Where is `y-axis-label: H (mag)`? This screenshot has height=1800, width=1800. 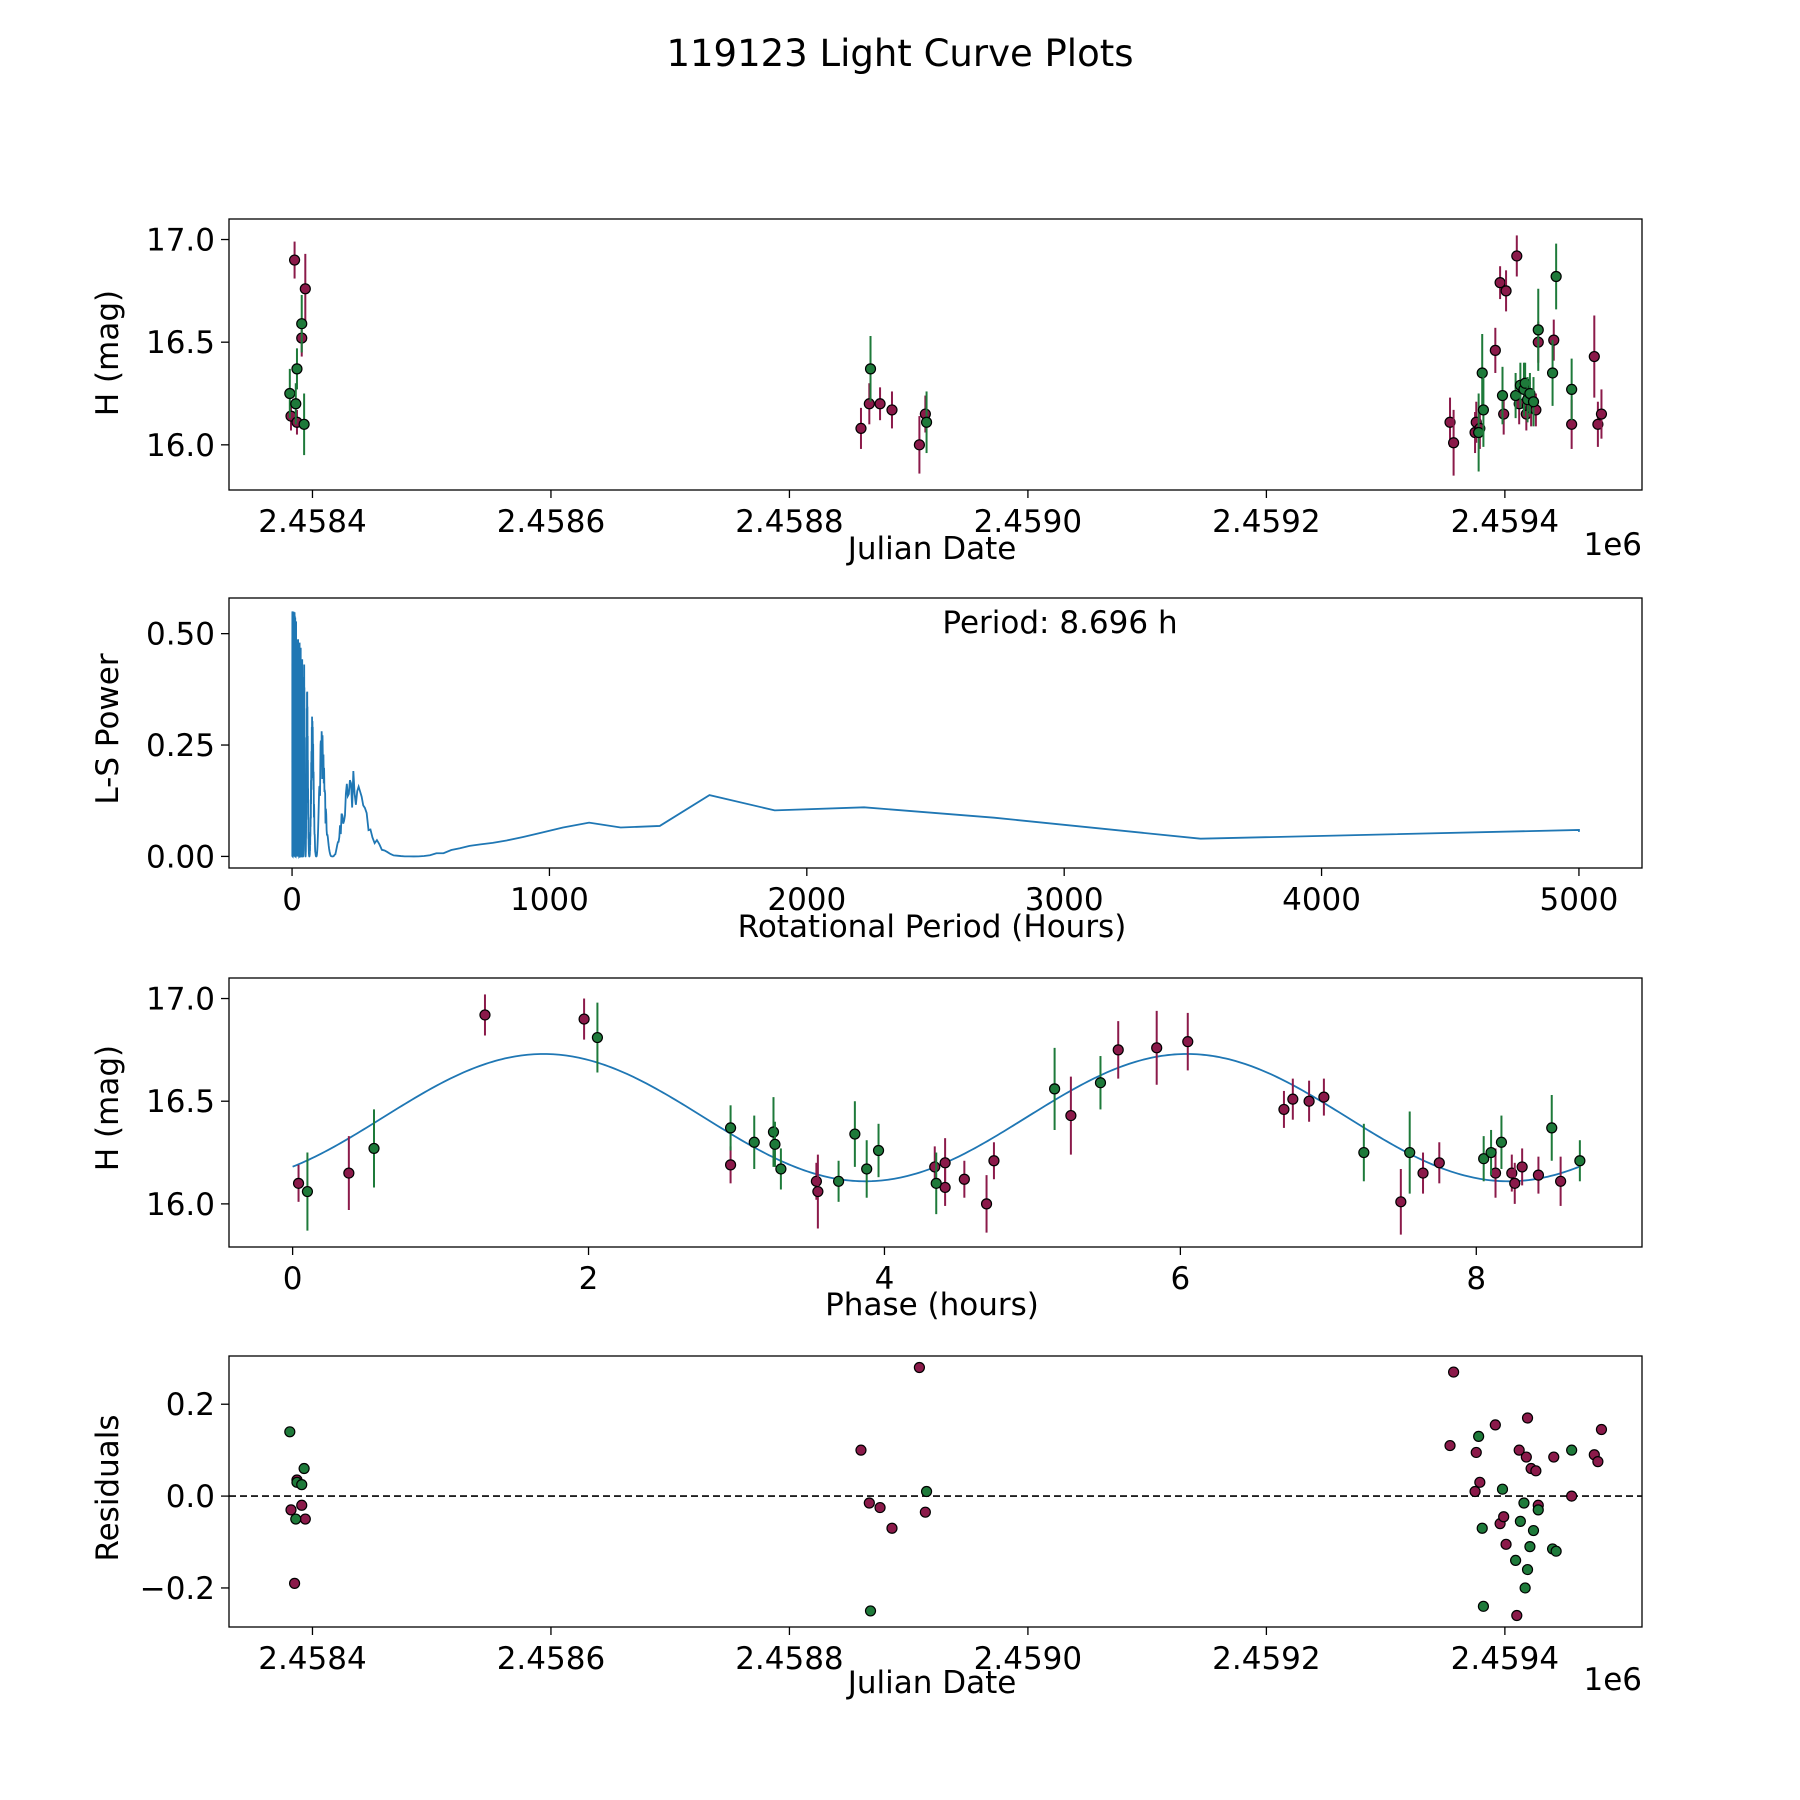
y-axis-label: H (mag) is located at coordinates (108, 1108).